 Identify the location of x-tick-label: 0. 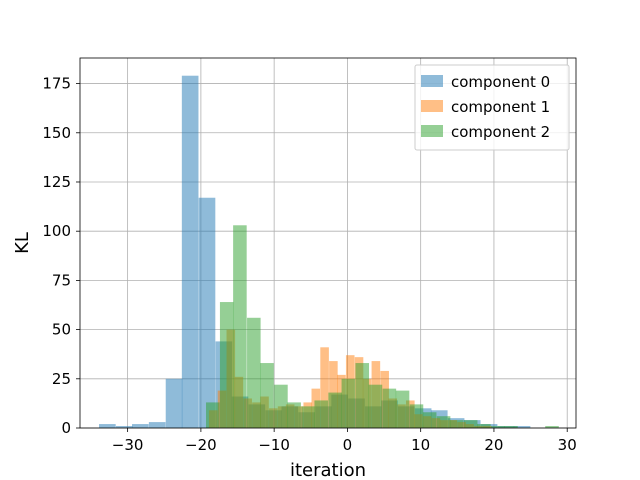
(348, 445).